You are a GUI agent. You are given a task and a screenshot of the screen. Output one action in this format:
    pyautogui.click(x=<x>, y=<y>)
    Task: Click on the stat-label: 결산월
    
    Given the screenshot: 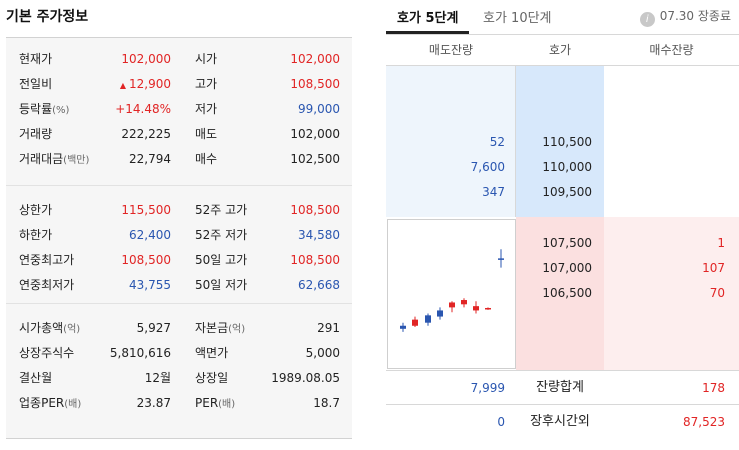 What is the action you would take?
    pyautogui.click(x=35, y=378)
    